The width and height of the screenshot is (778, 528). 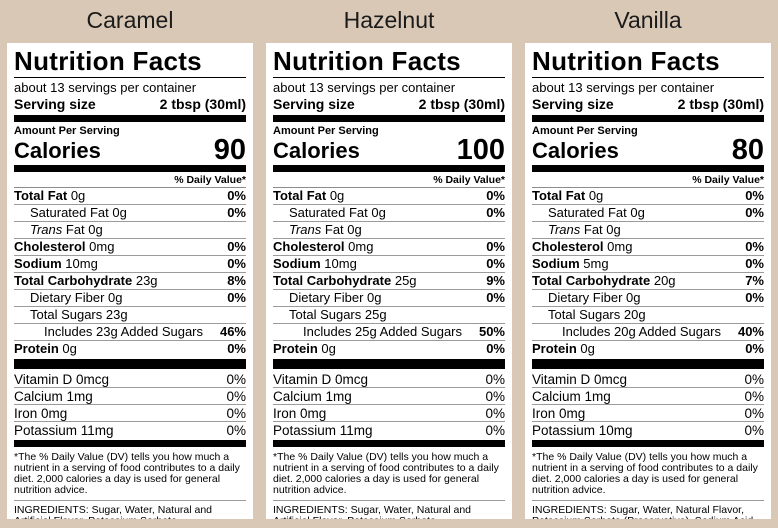 What do you see at coordinates (648, 263) in the screenshot?
I see `row-sodium: Sodium 5mg 0%` at bounding box center [648, 263].